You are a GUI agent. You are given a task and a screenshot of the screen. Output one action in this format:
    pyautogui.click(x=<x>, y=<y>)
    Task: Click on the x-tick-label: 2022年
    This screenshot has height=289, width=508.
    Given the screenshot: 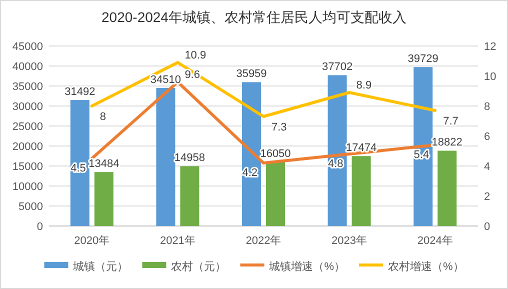 What is the action you would take?
    pyautogui.click(x=264, y=241)
    